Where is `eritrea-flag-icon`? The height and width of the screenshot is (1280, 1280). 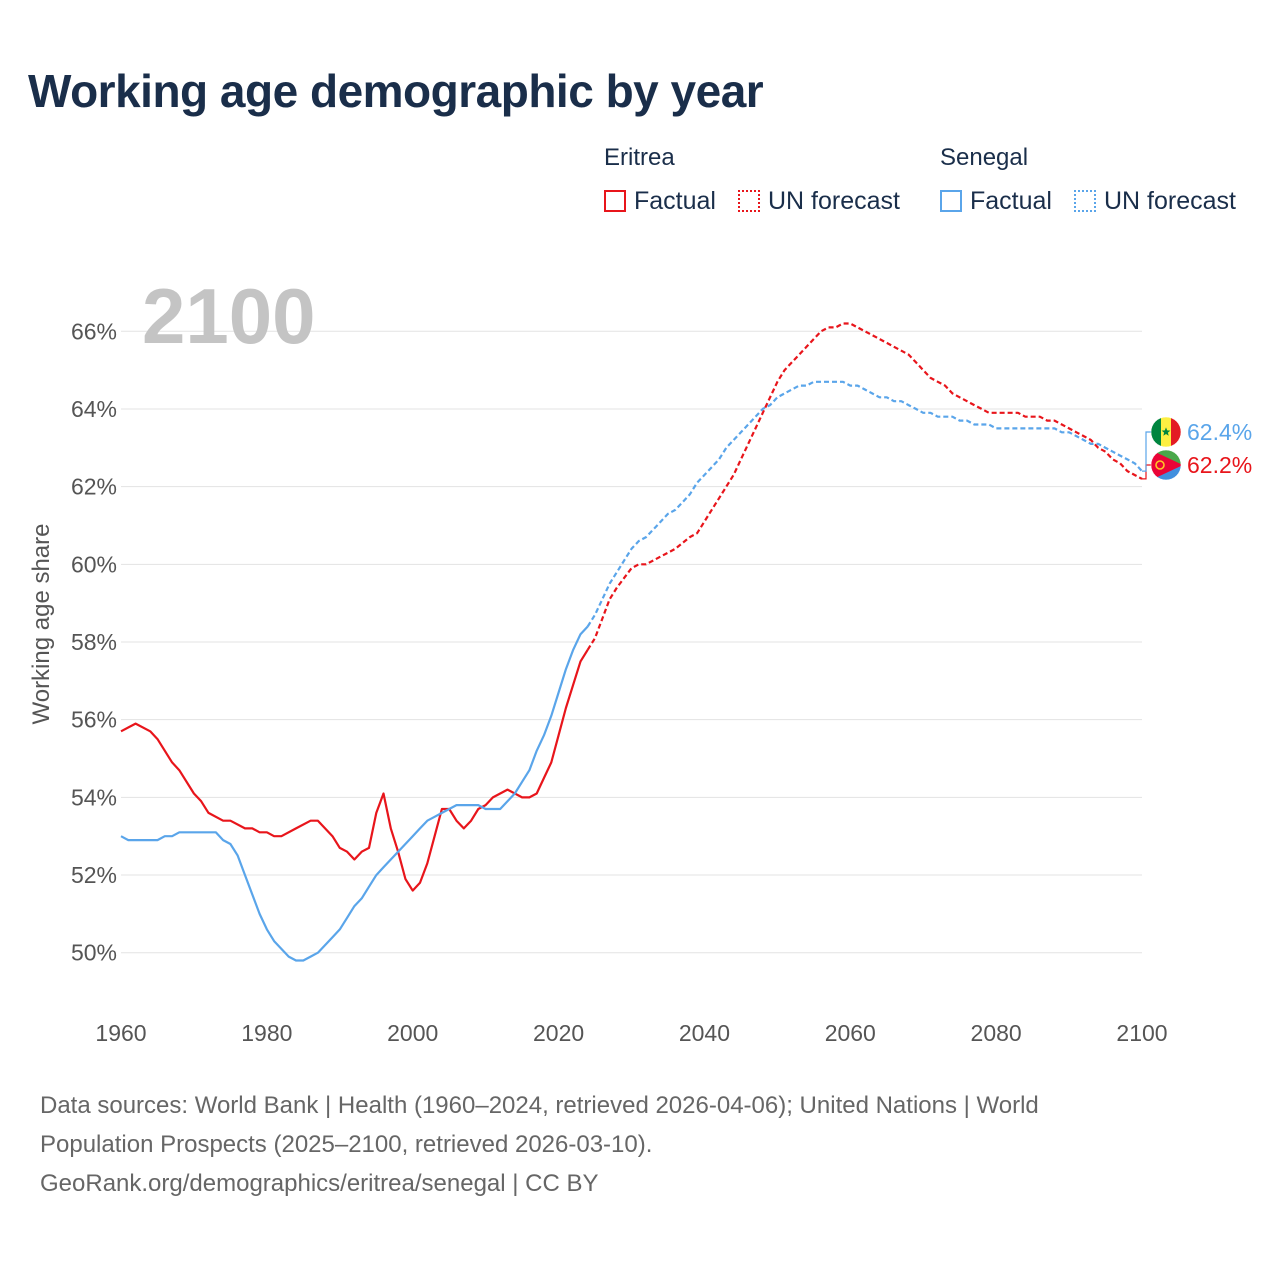
eritrea-flag-icon is located at coordinates (1166, 465).